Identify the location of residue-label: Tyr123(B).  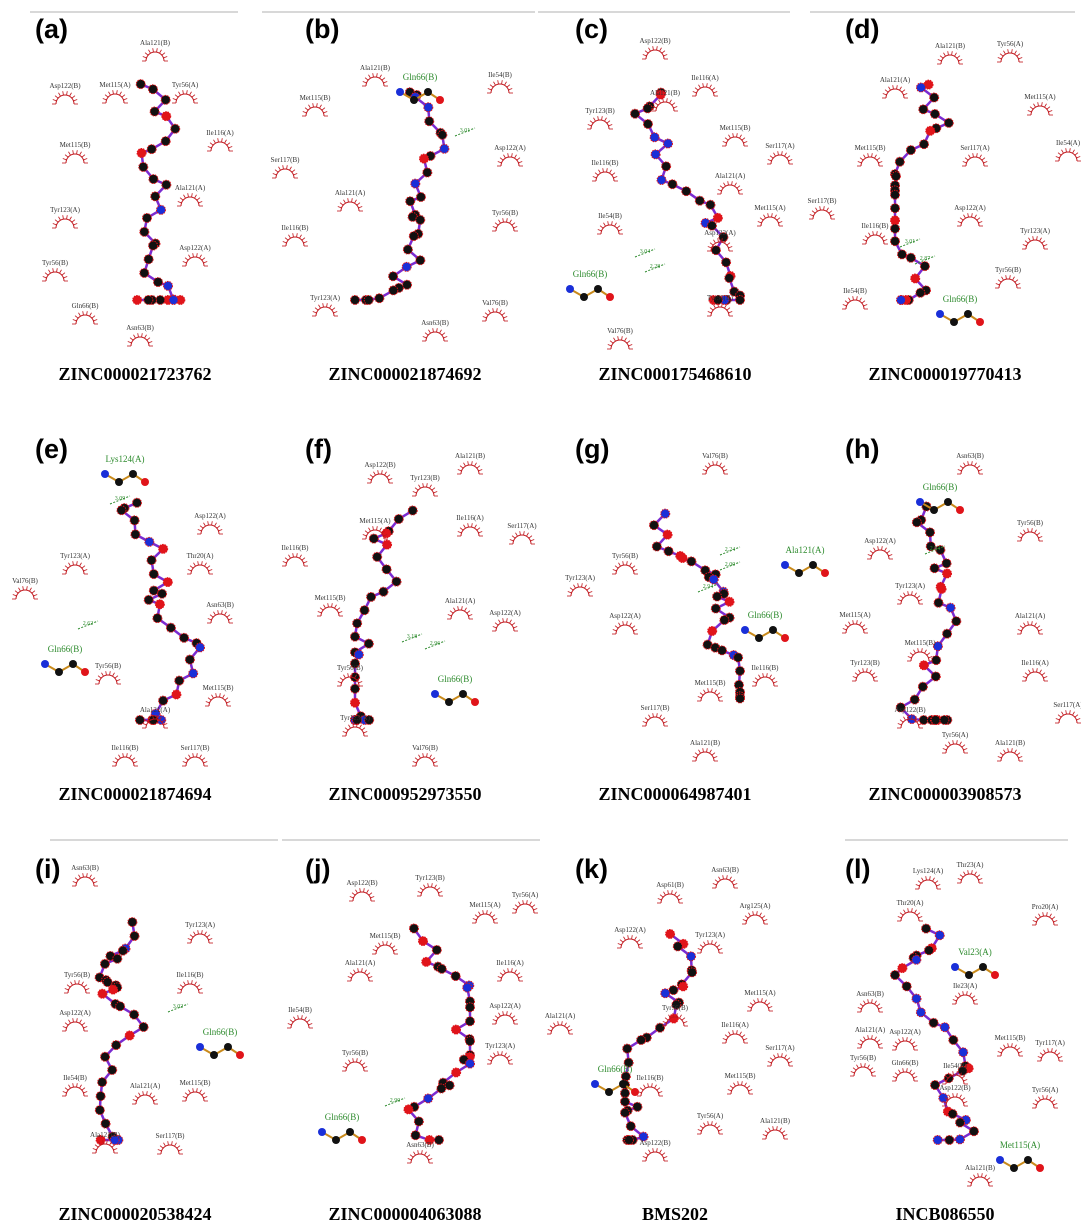
(425, 478).